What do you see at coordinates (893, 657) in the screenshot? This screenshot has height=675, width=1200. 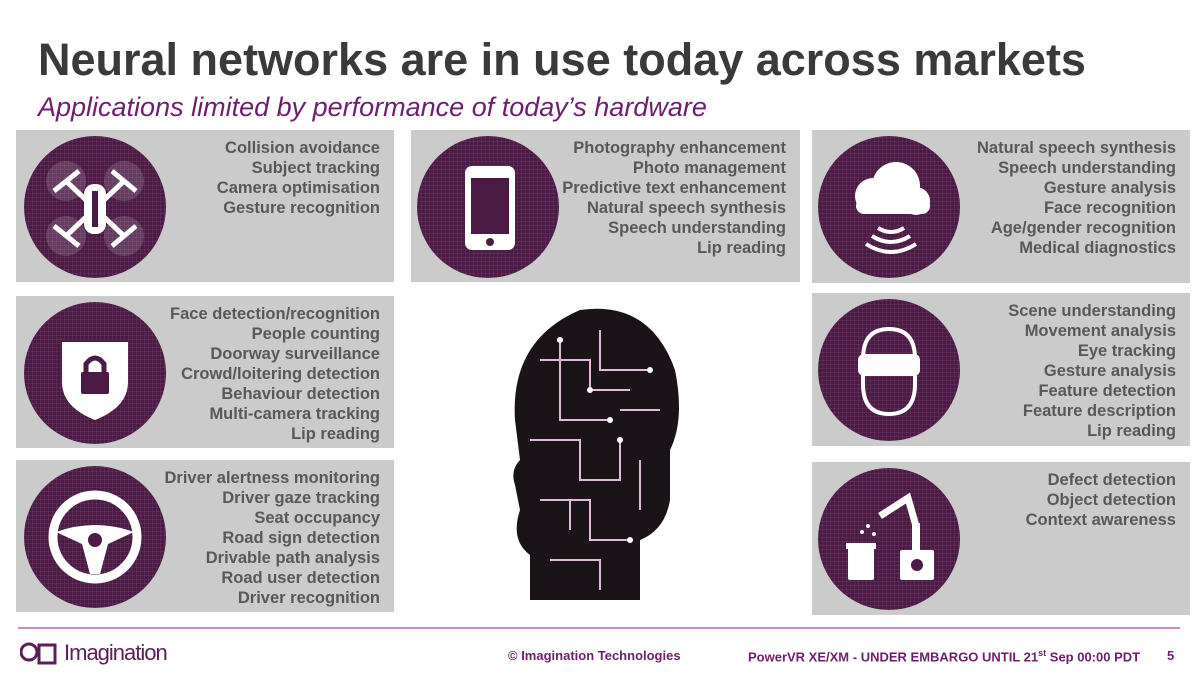 I see `embargo-text: PowerVR XE/XM - UNDER EMBARGO UNTIL 21` at bounding box center [893, 657].